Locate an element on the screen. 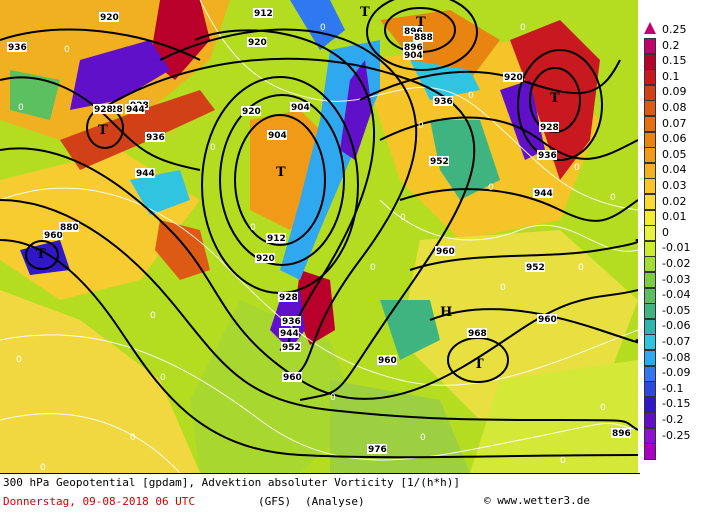 Image resolution: width=704 pixels, height=514 pixels. chart-date: Donnerstag, 09-08-2018 06 UTC is located at coordinates (99, 501).